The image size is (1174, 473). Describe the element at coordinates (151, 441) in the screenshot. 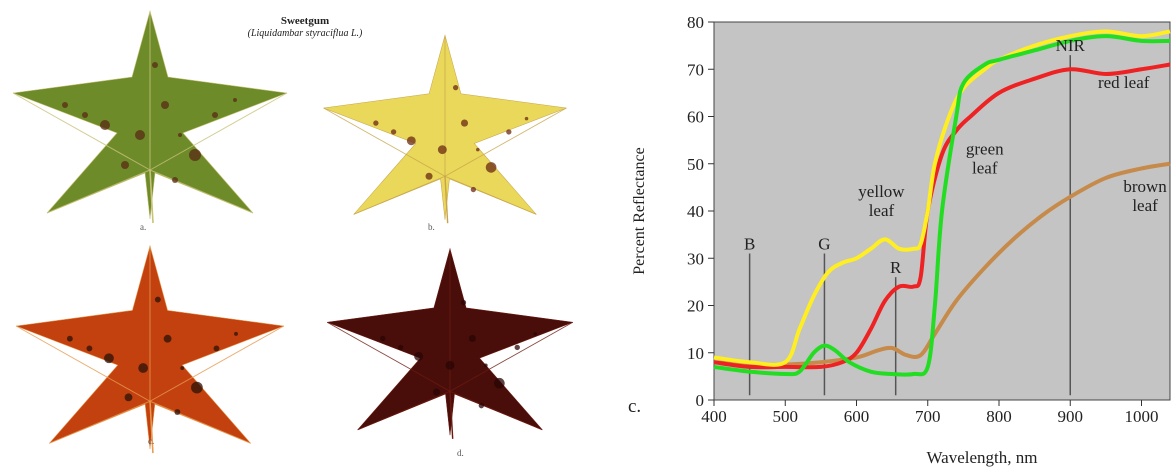

I see `leaf-c-caption: c.` at that location.